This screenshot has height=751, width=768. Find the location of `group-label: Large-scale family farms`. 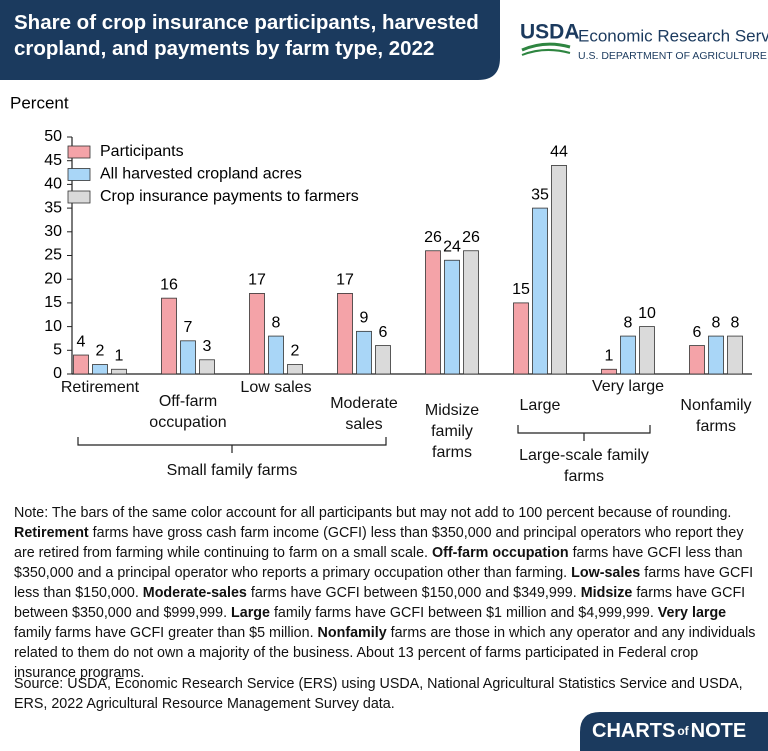

group-label: Large-scale family farms is located at coordinates (584, 466).